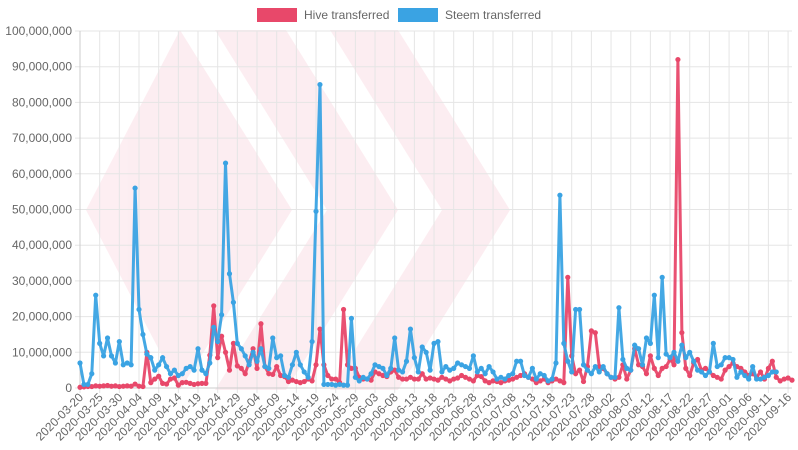 The image size is (798, 450). Describe the element at coordinates (323, 15) in the screenshot. I see `legend-item-hive: Hive transferred` at that location.